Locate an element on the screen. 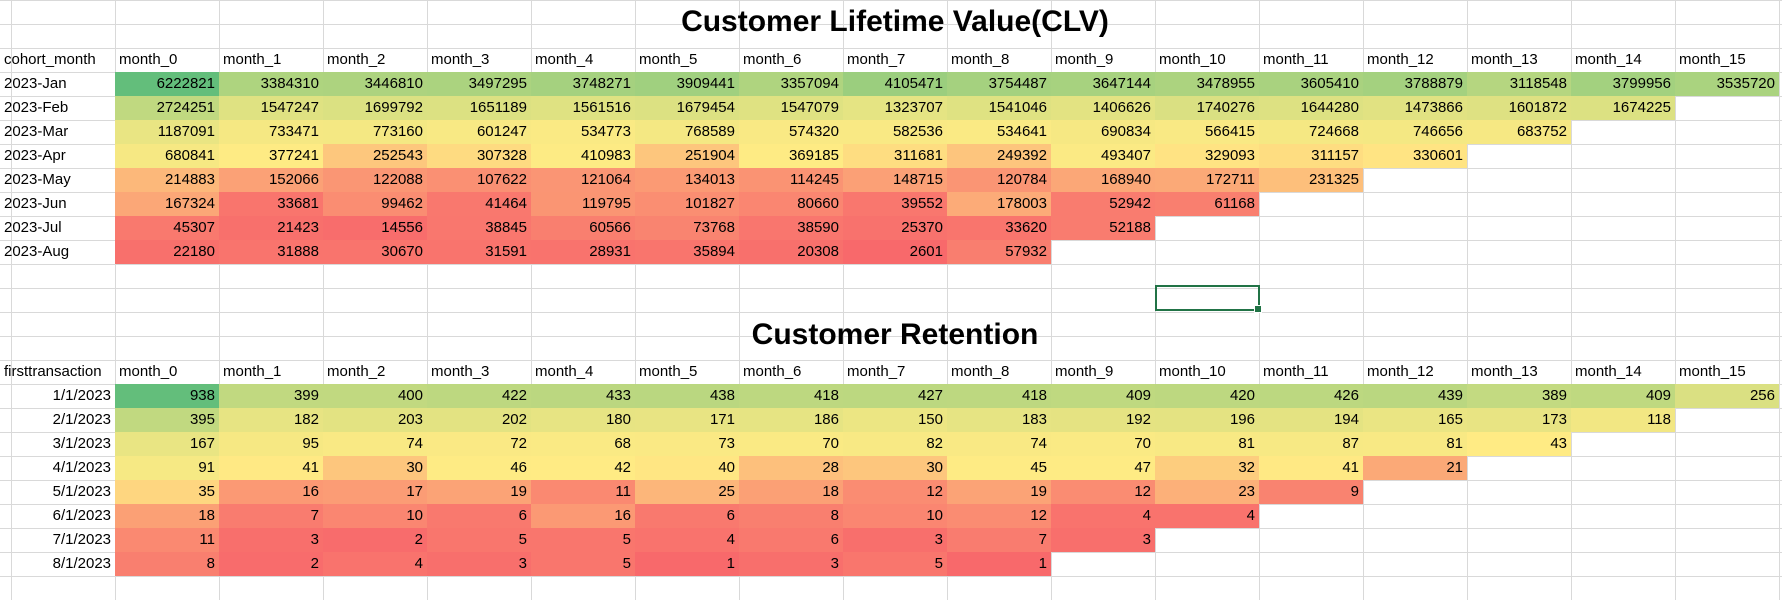  retention-value-cell: 19 is located at coordinates (999, 492).